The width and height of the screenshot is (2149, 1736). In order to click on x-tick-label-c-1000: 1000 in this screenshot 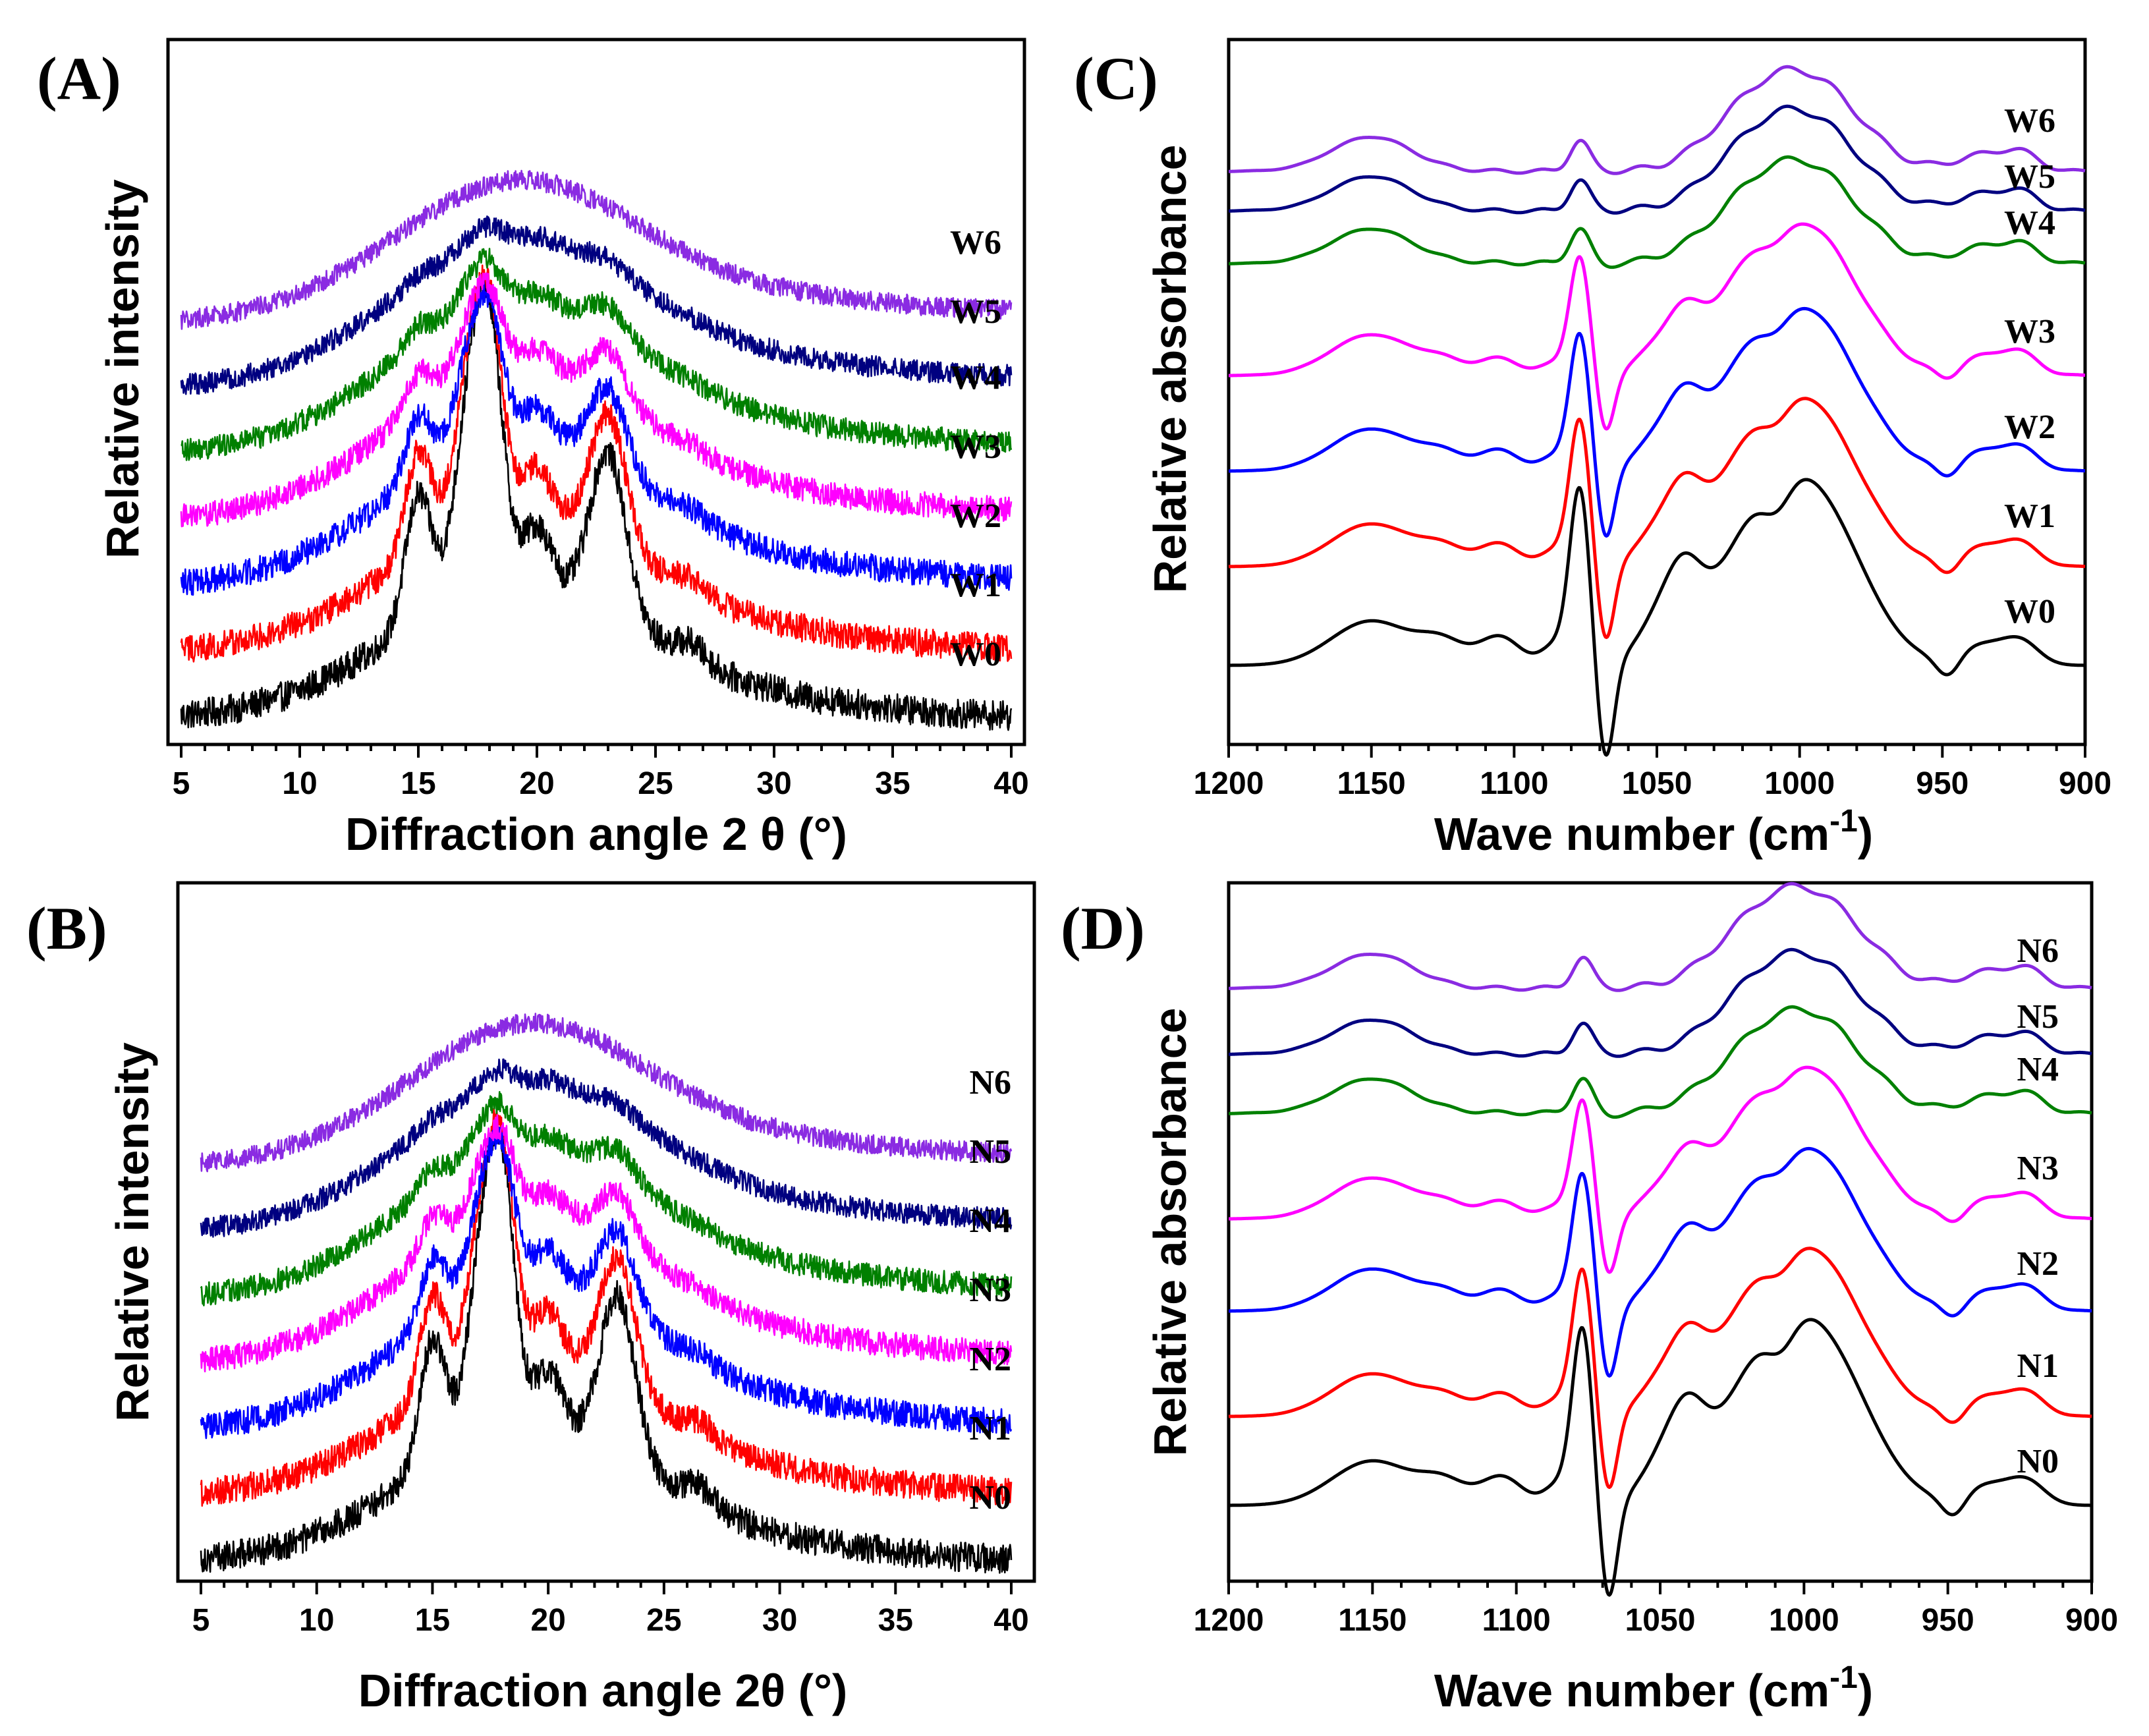, I will do `click(1799, 783)`.